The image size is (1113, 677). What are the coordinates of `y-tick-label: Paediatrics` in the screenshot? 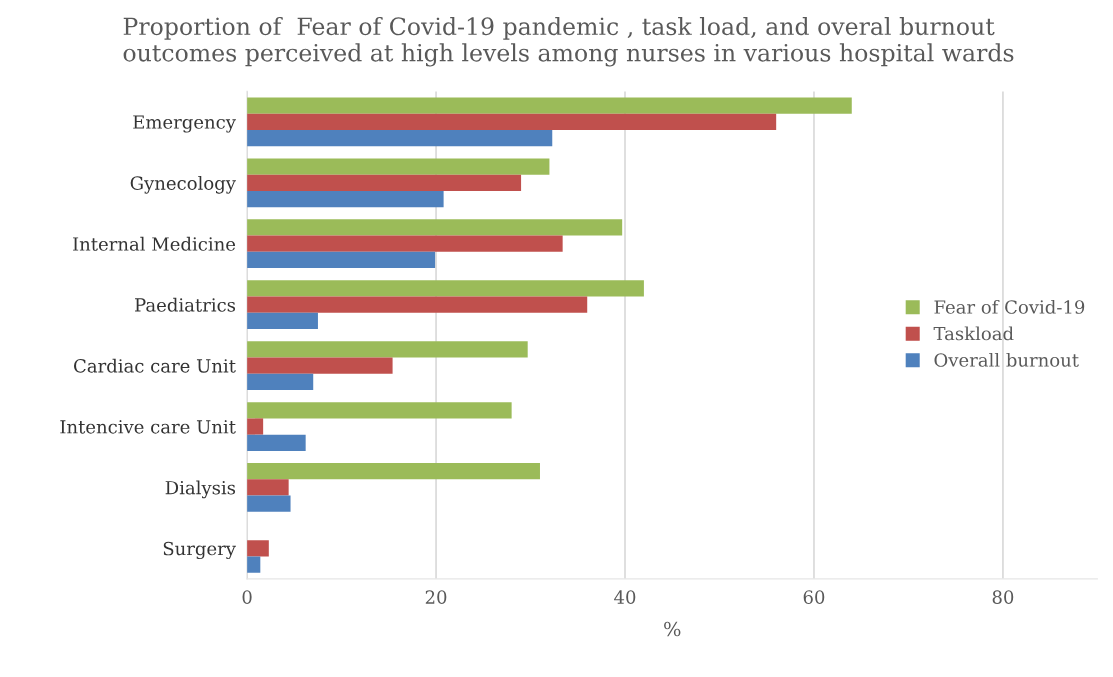 It's located at (185, 304).